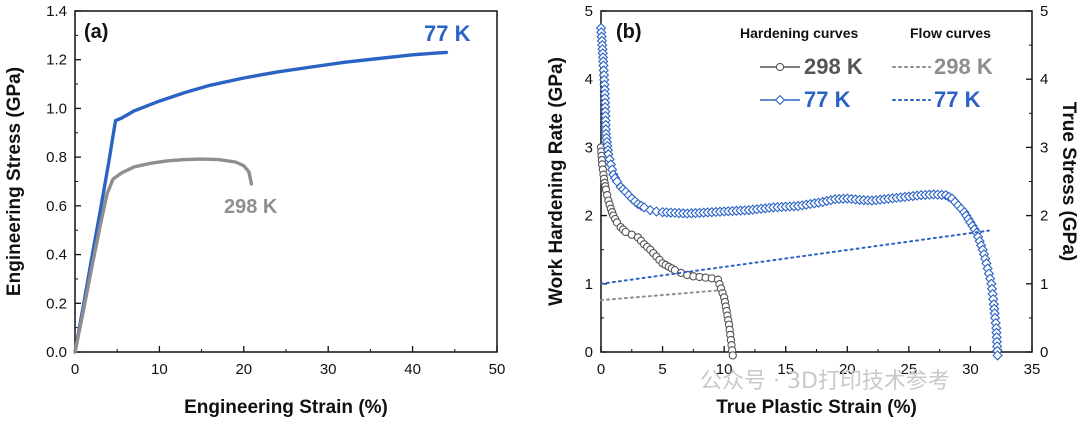 The width and height of the screenshot is (1080, 421). Describe the element at coordinates (662, 369) in the screenshot. I see `x-tick-label: 5` at that location.